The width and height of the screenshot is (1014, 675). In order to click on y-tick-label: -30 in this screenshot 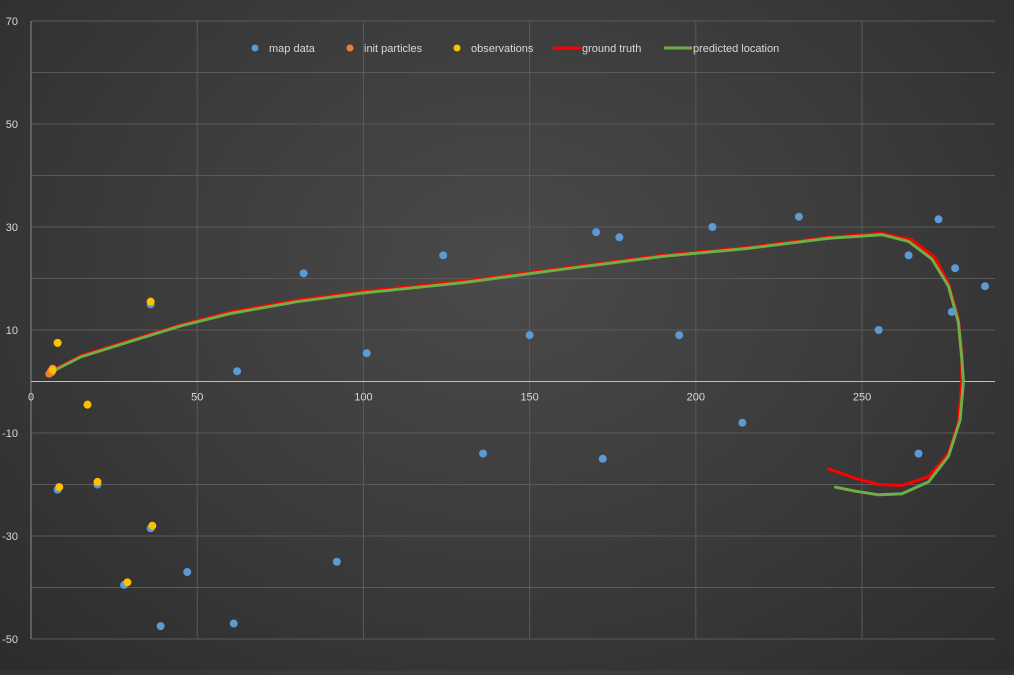, I will do `click(10, 537)`.